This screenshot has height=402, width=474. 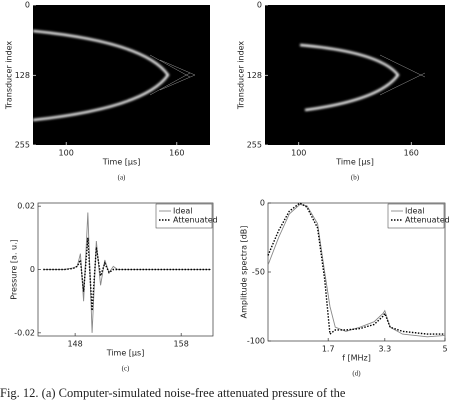 I want to click on subcaption: (b), so click(x=355, y=178).